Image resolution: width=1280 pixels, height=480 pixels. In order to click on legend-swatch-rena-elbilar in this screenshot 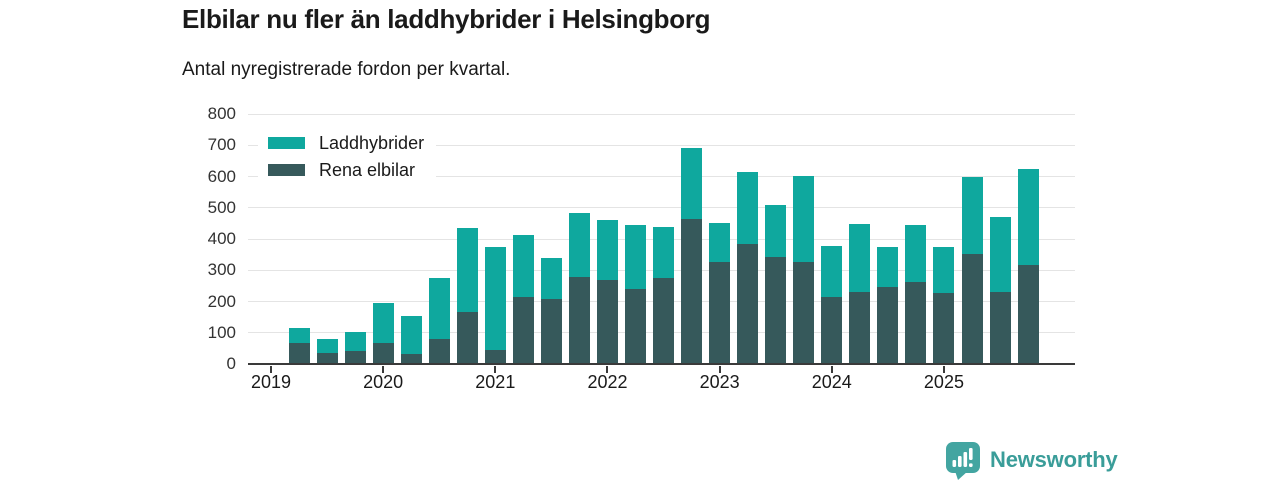, I will do `click(286, 170)`.